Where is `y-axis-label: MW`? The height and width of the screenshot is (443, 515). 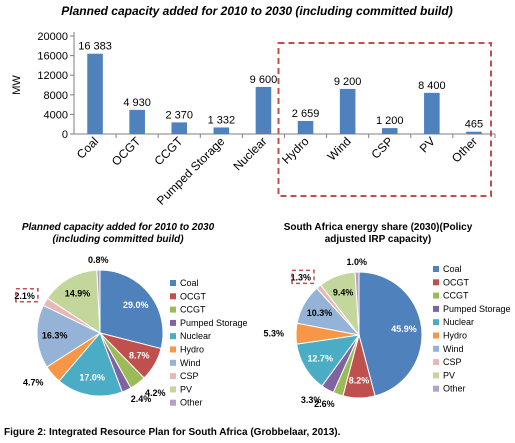
y-axis-label: MW is located at coordinates (17, 85).